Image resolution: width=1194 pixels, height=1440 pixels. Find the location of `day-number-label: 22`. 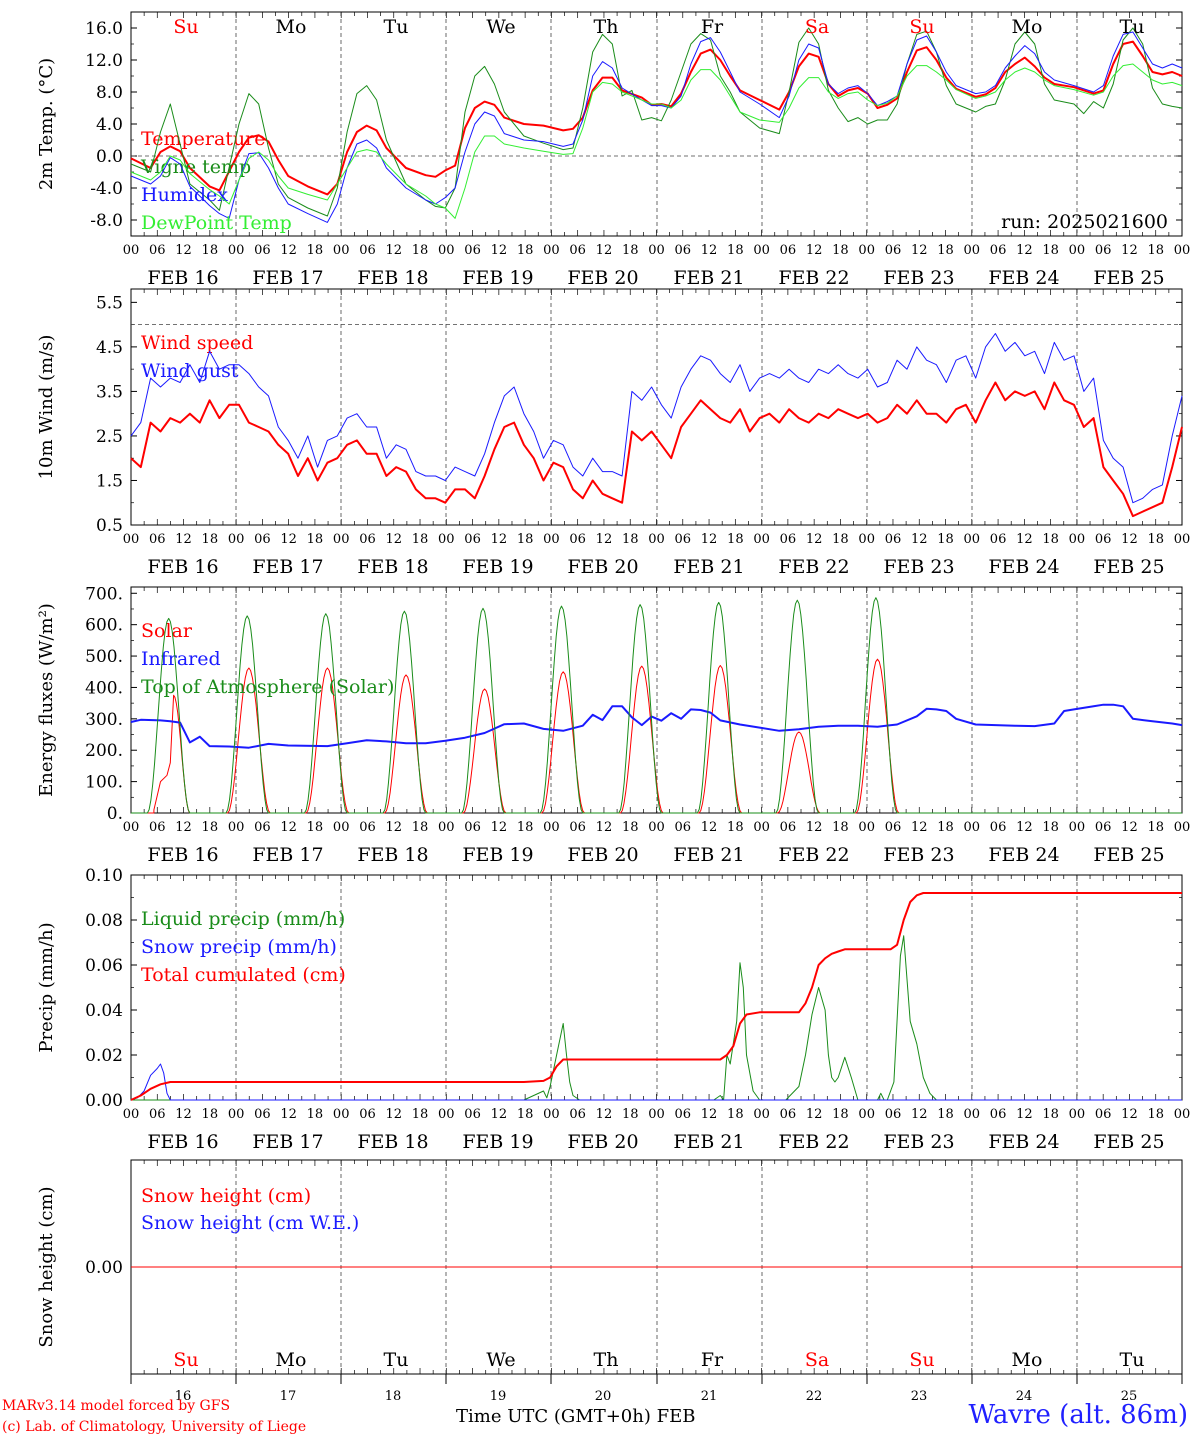

day-number-label: 22 is located at coordinates (814, 1396).